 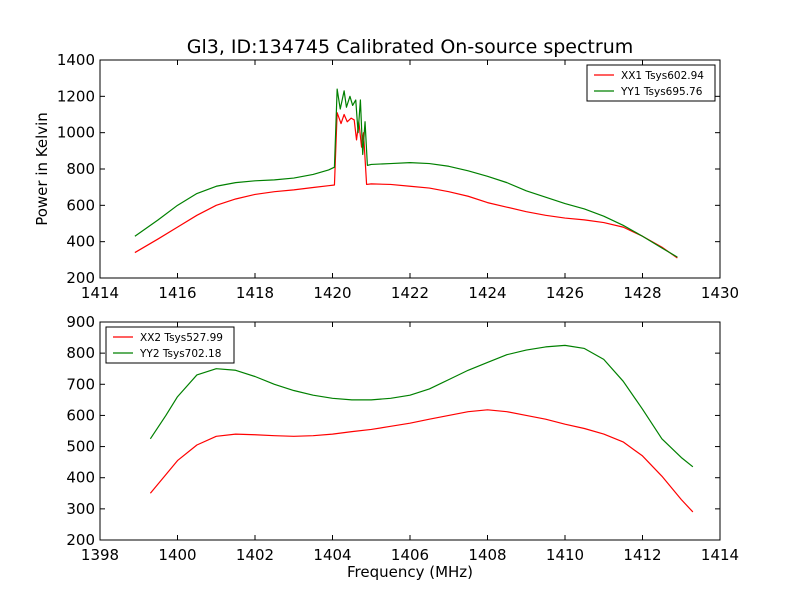 What do you see at coordinates (662, 76) in the screenshot?
I see `p0-legend-label-0: XX1 Tsys602.94` at bounding box center [662, 76].